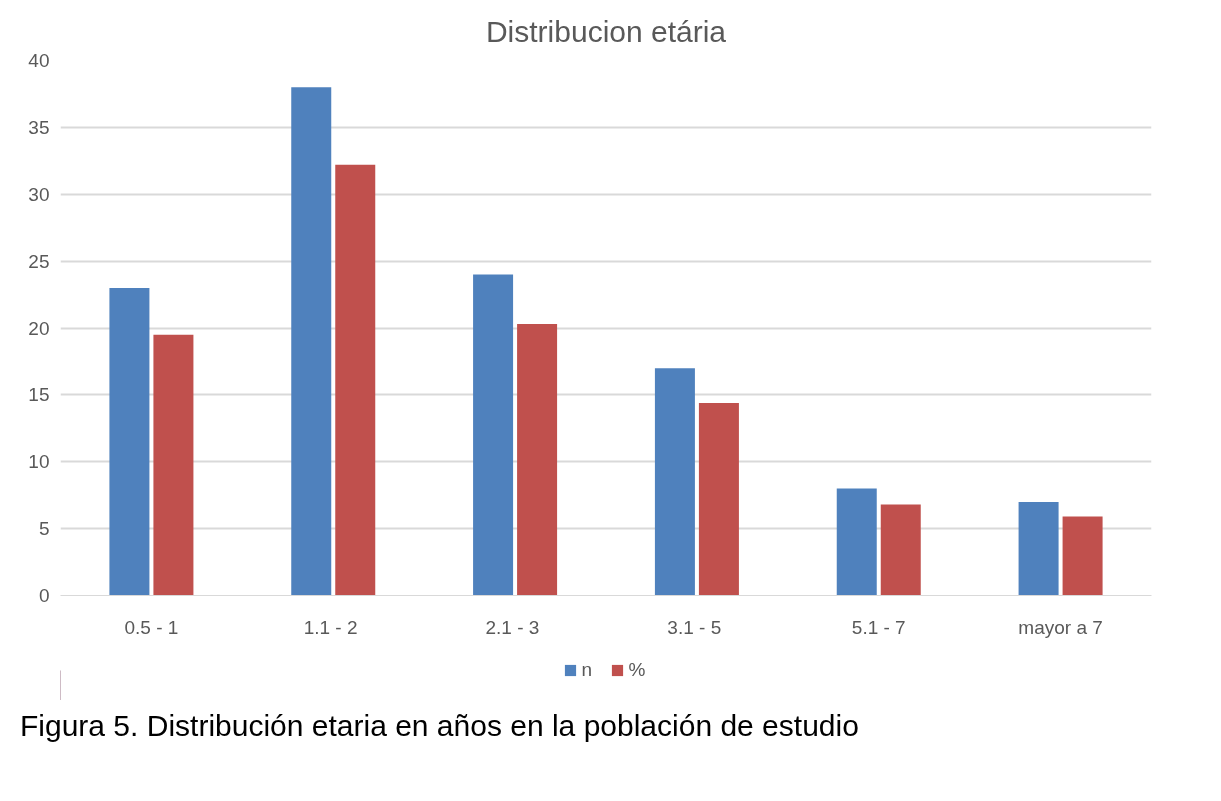 The width and height of the screenshot is (1221, 801). What do you see at coordinates (606, 31) in the screenshot?
I see `chart-title: Distribucion etária` at bounding box center [606, 31].